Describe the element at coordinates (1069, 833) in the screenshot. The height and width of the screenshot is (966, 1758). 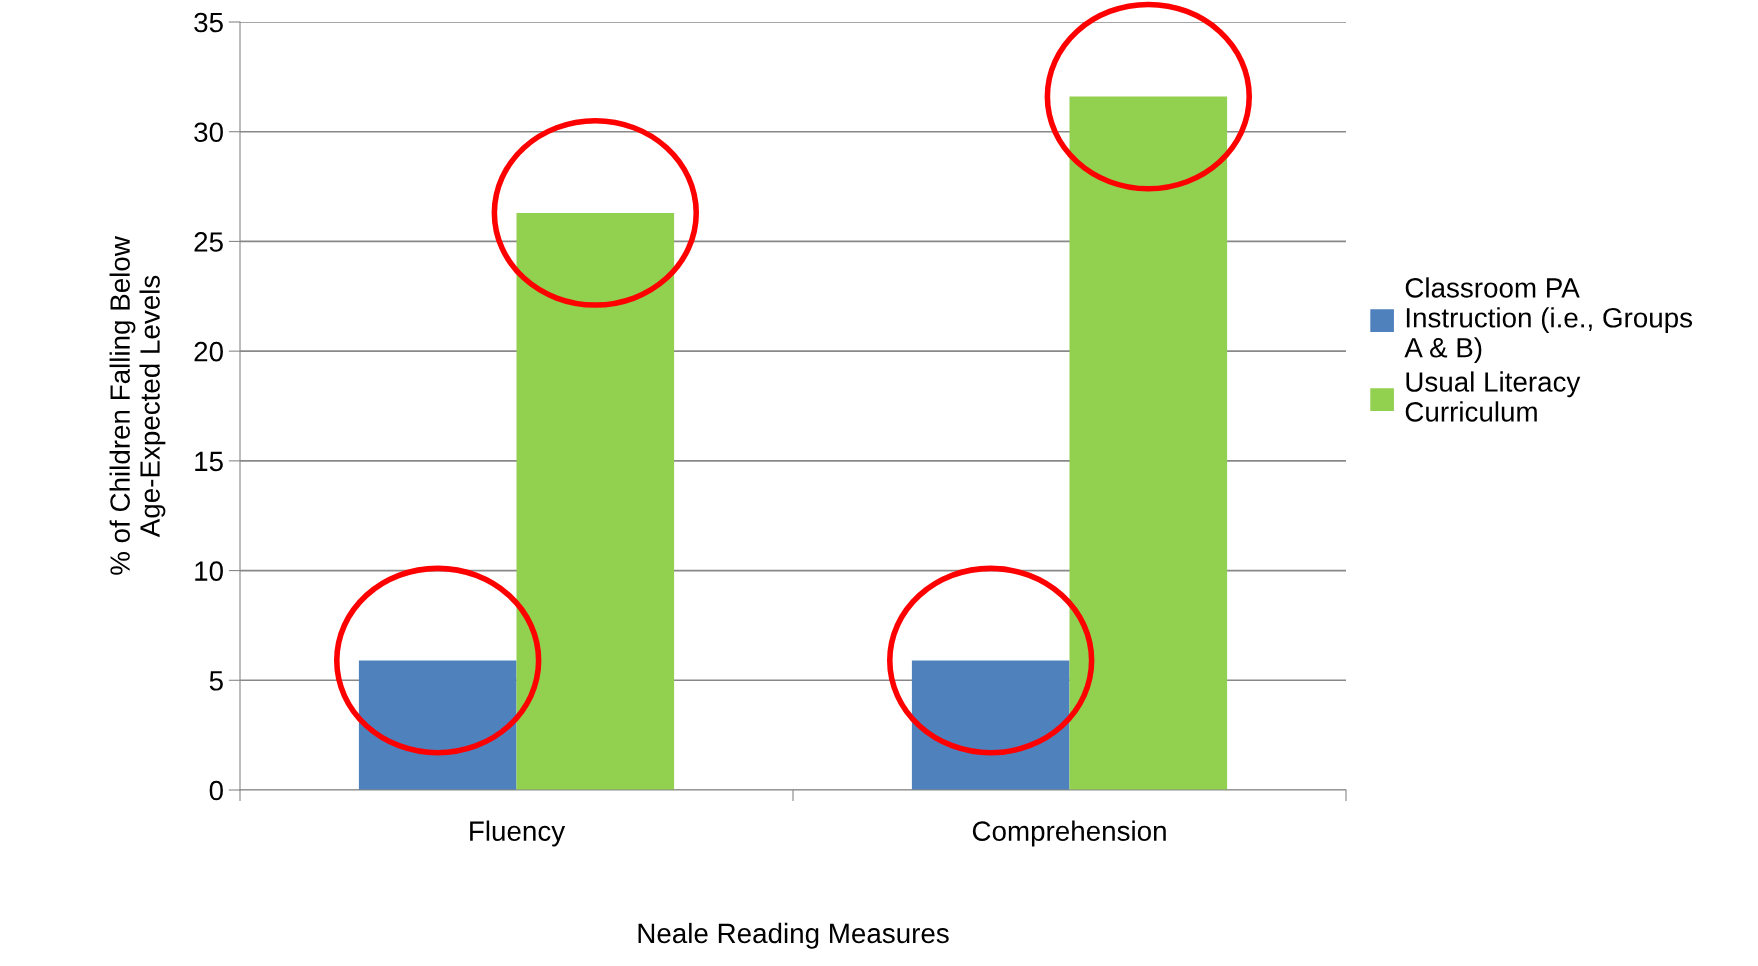
I see `x-tick-label: Comprehension` at that location.